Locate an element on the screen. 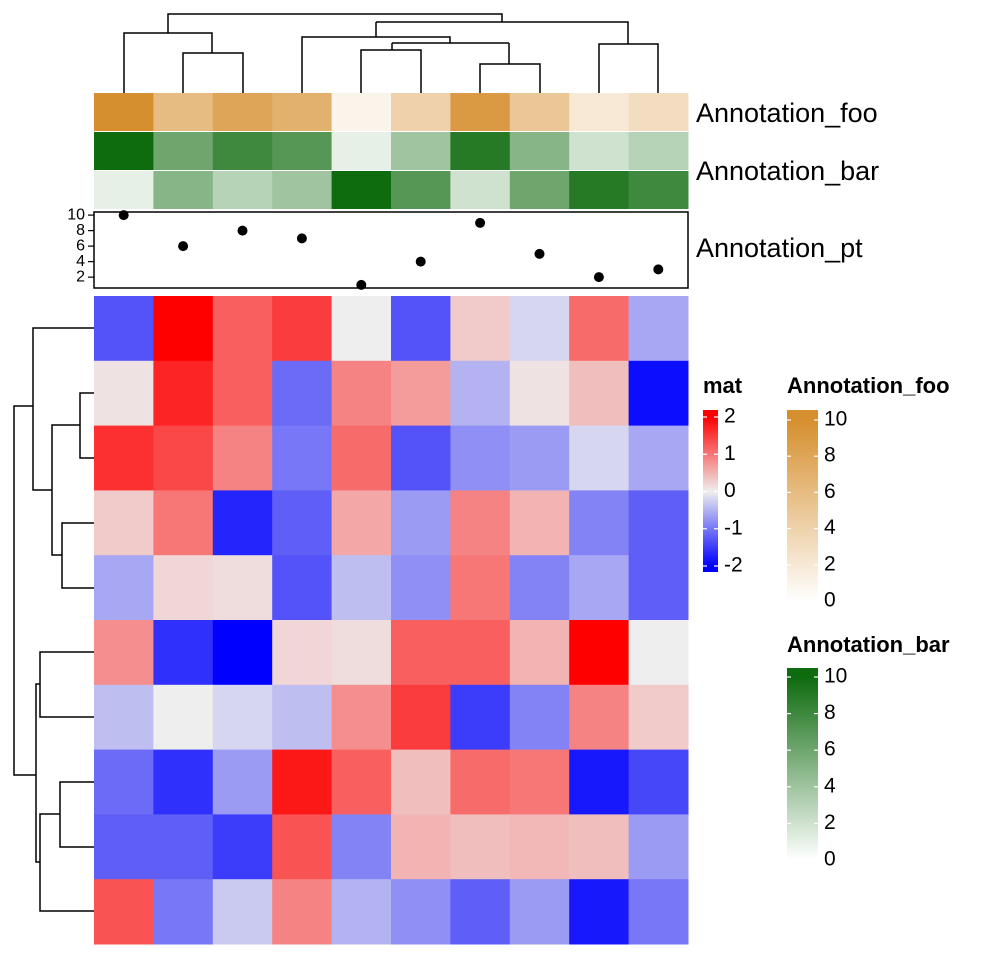 This screenshot has height=960, width=998. column-dendrogram is located at coordinates (391, 53).